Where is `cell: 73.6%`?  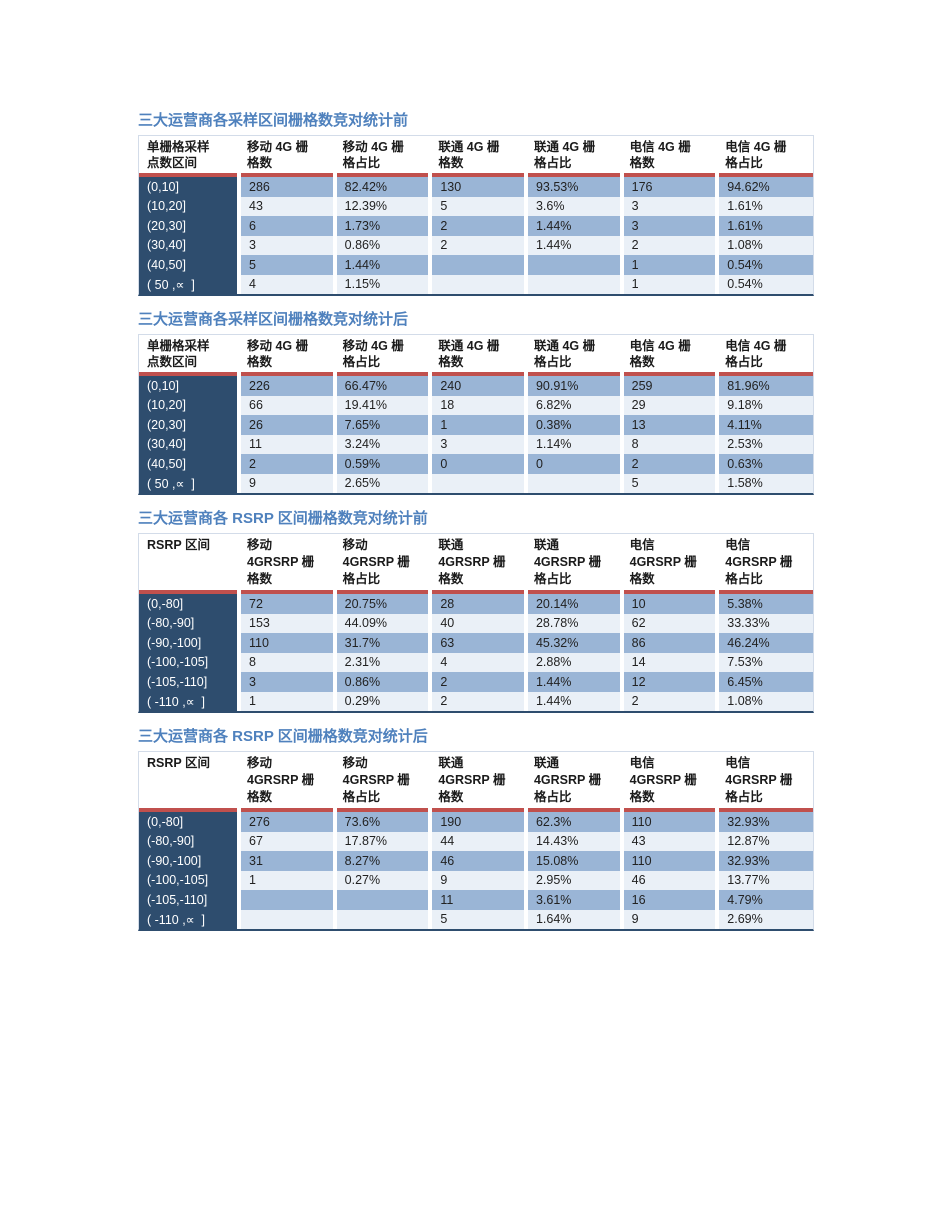 cell: 73.6% is located at coordinates (381, 822).